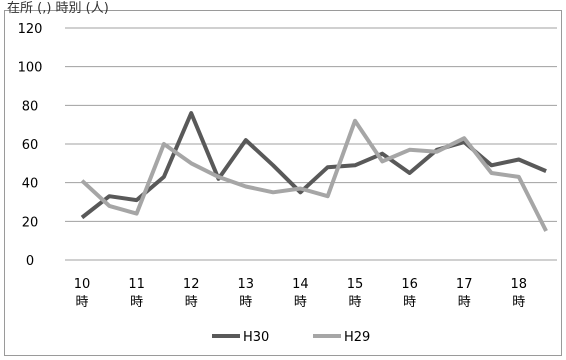 The width and height of the screenshot is (566, 360). I want to click on y-tick-label: 20, so click(30, 222).